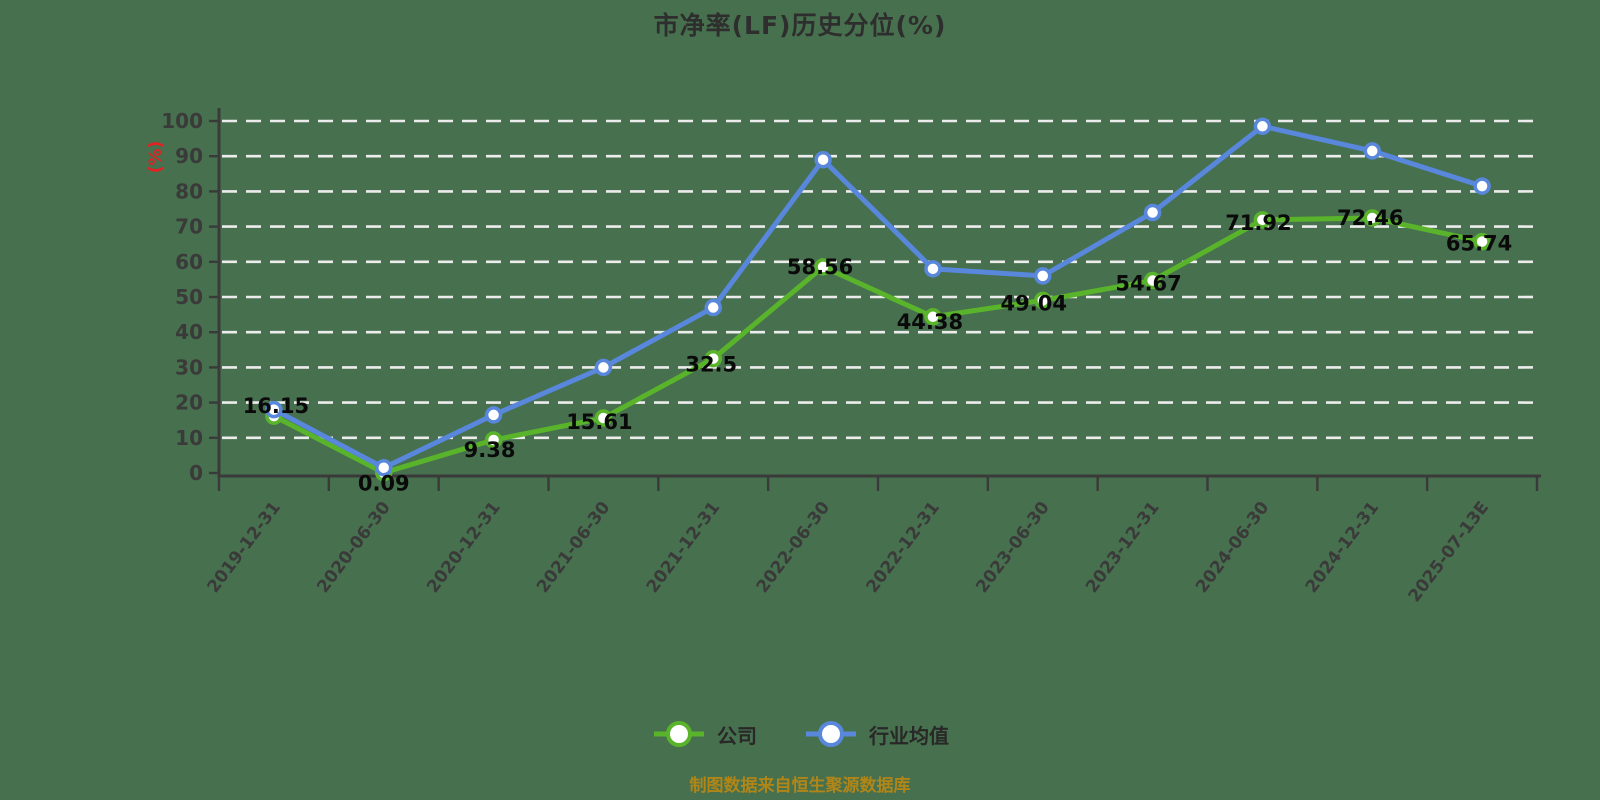 The height and width of the screenshot is (800, 1600). What do you see at coordinates (679, 734) in the screenshot?
I see `company-line-marker-icon` at bounding box center [679, 734].